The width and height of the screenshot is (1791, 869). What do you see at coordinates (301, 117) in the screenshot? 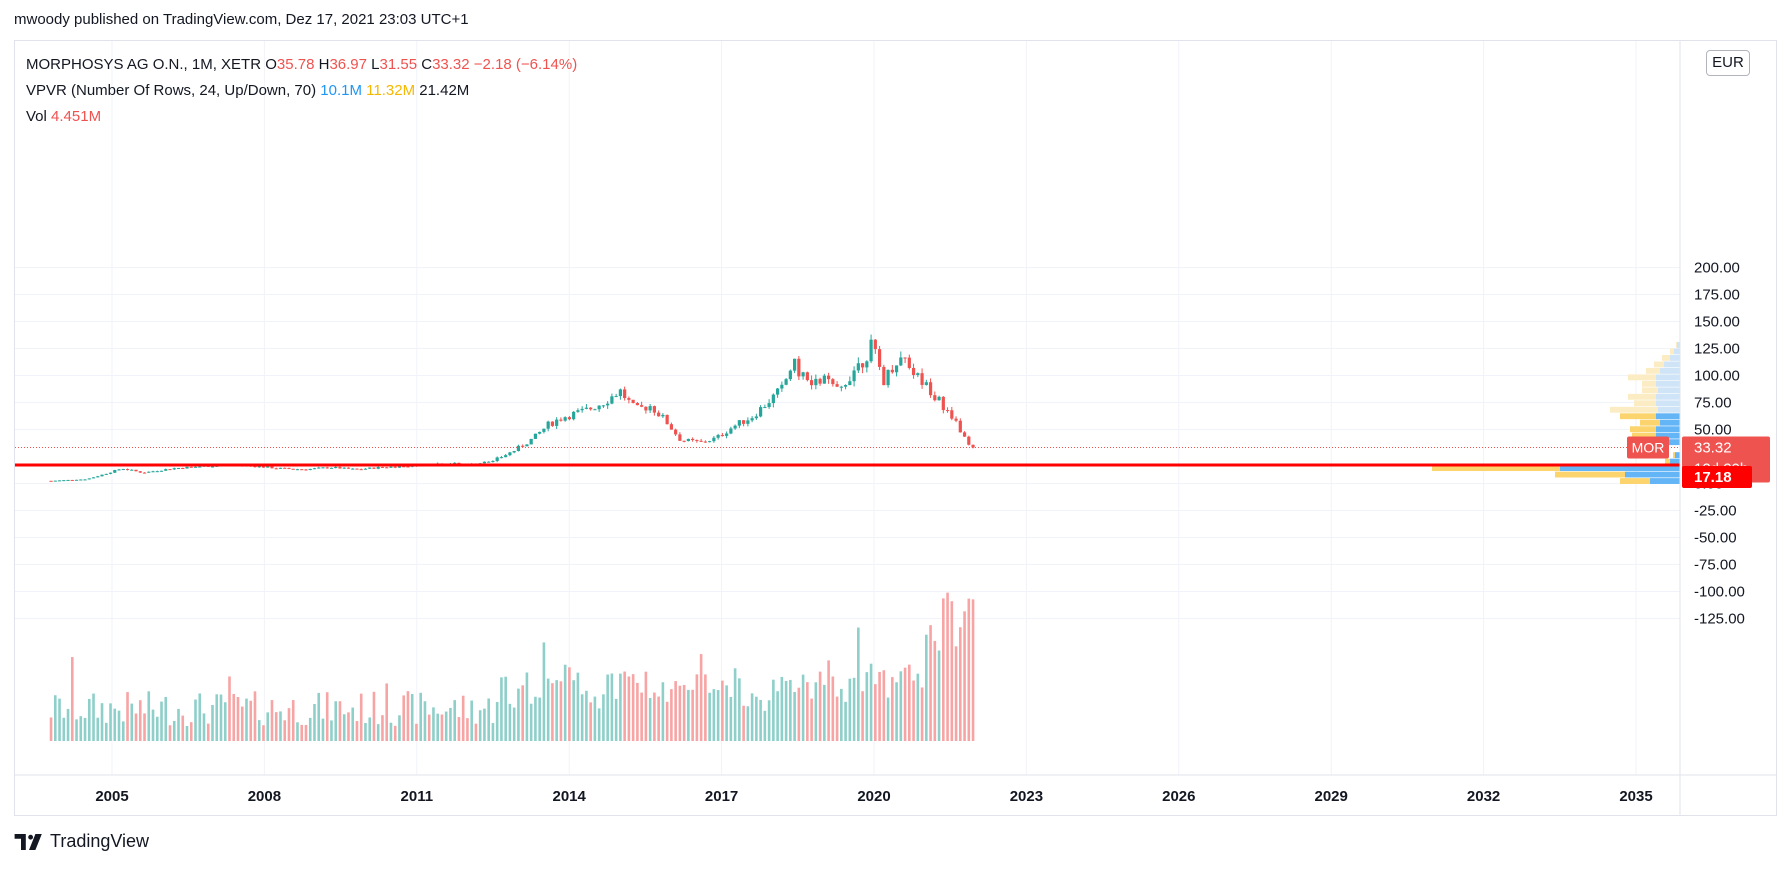
I see `legend-vol-row: Vol 4.451M` at bounding box center [301, 117].